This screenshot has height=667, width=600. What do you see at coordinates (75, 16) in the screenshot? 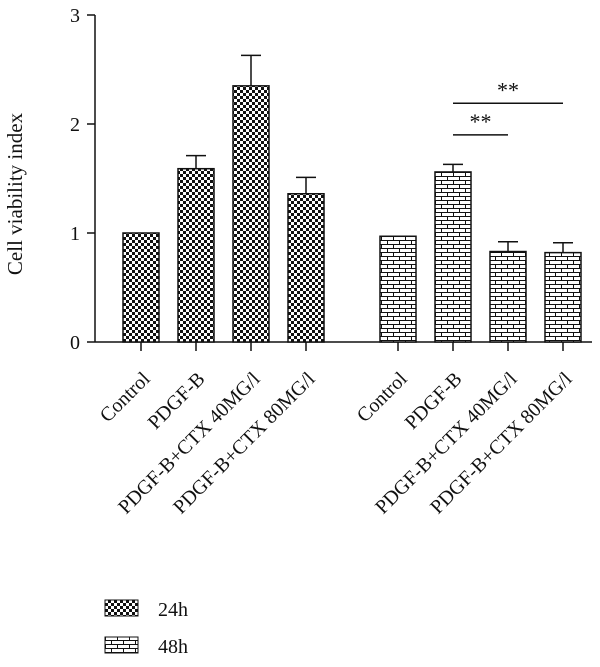
I see `y-tick-label: 3` at bounding box center [75, 16].